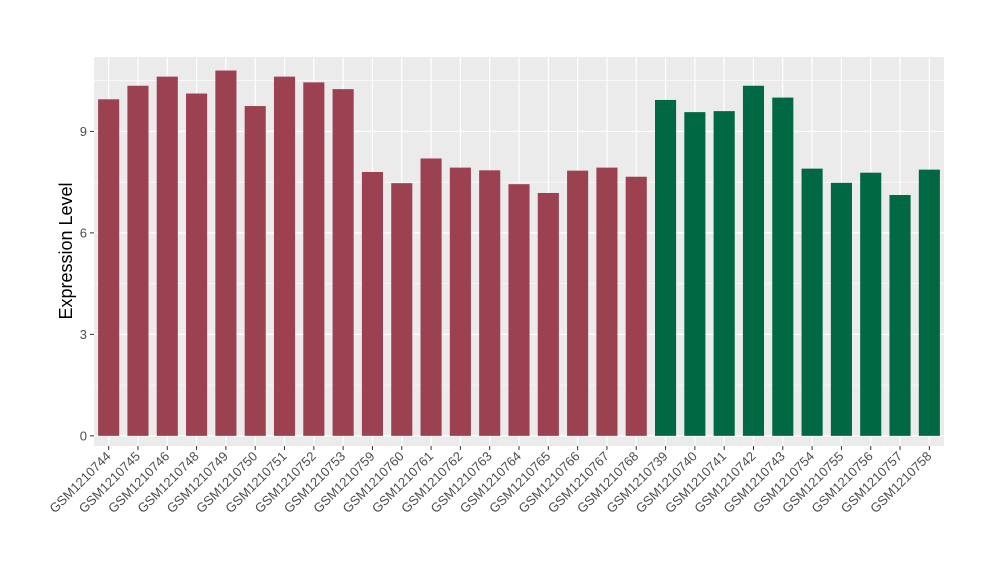 Image resolution: width=1000 pixels, height=580 pixels. I want to click on bar-GSM1210762, so click(460, 301).